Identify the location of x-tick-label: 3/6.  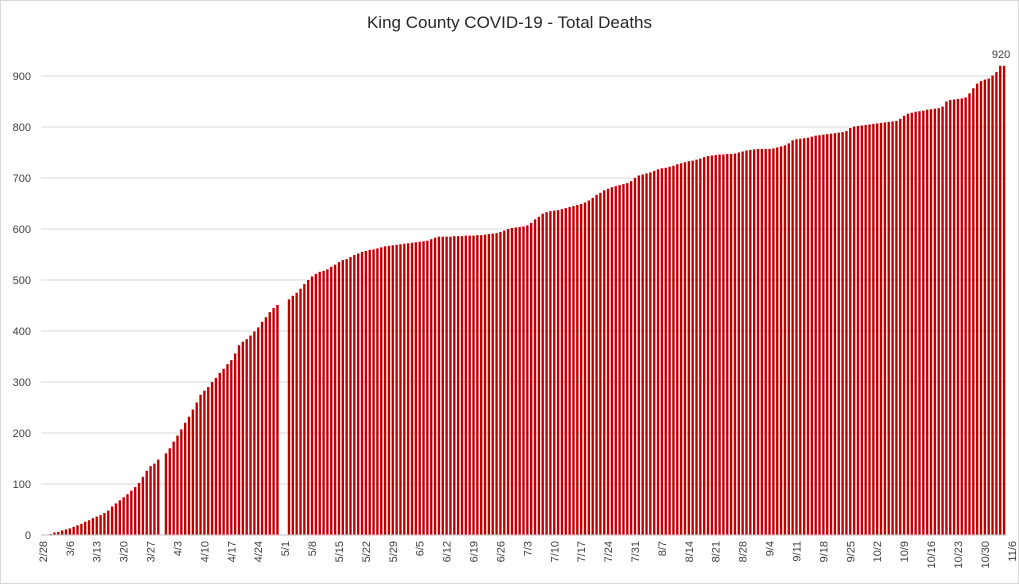
(71, 548).